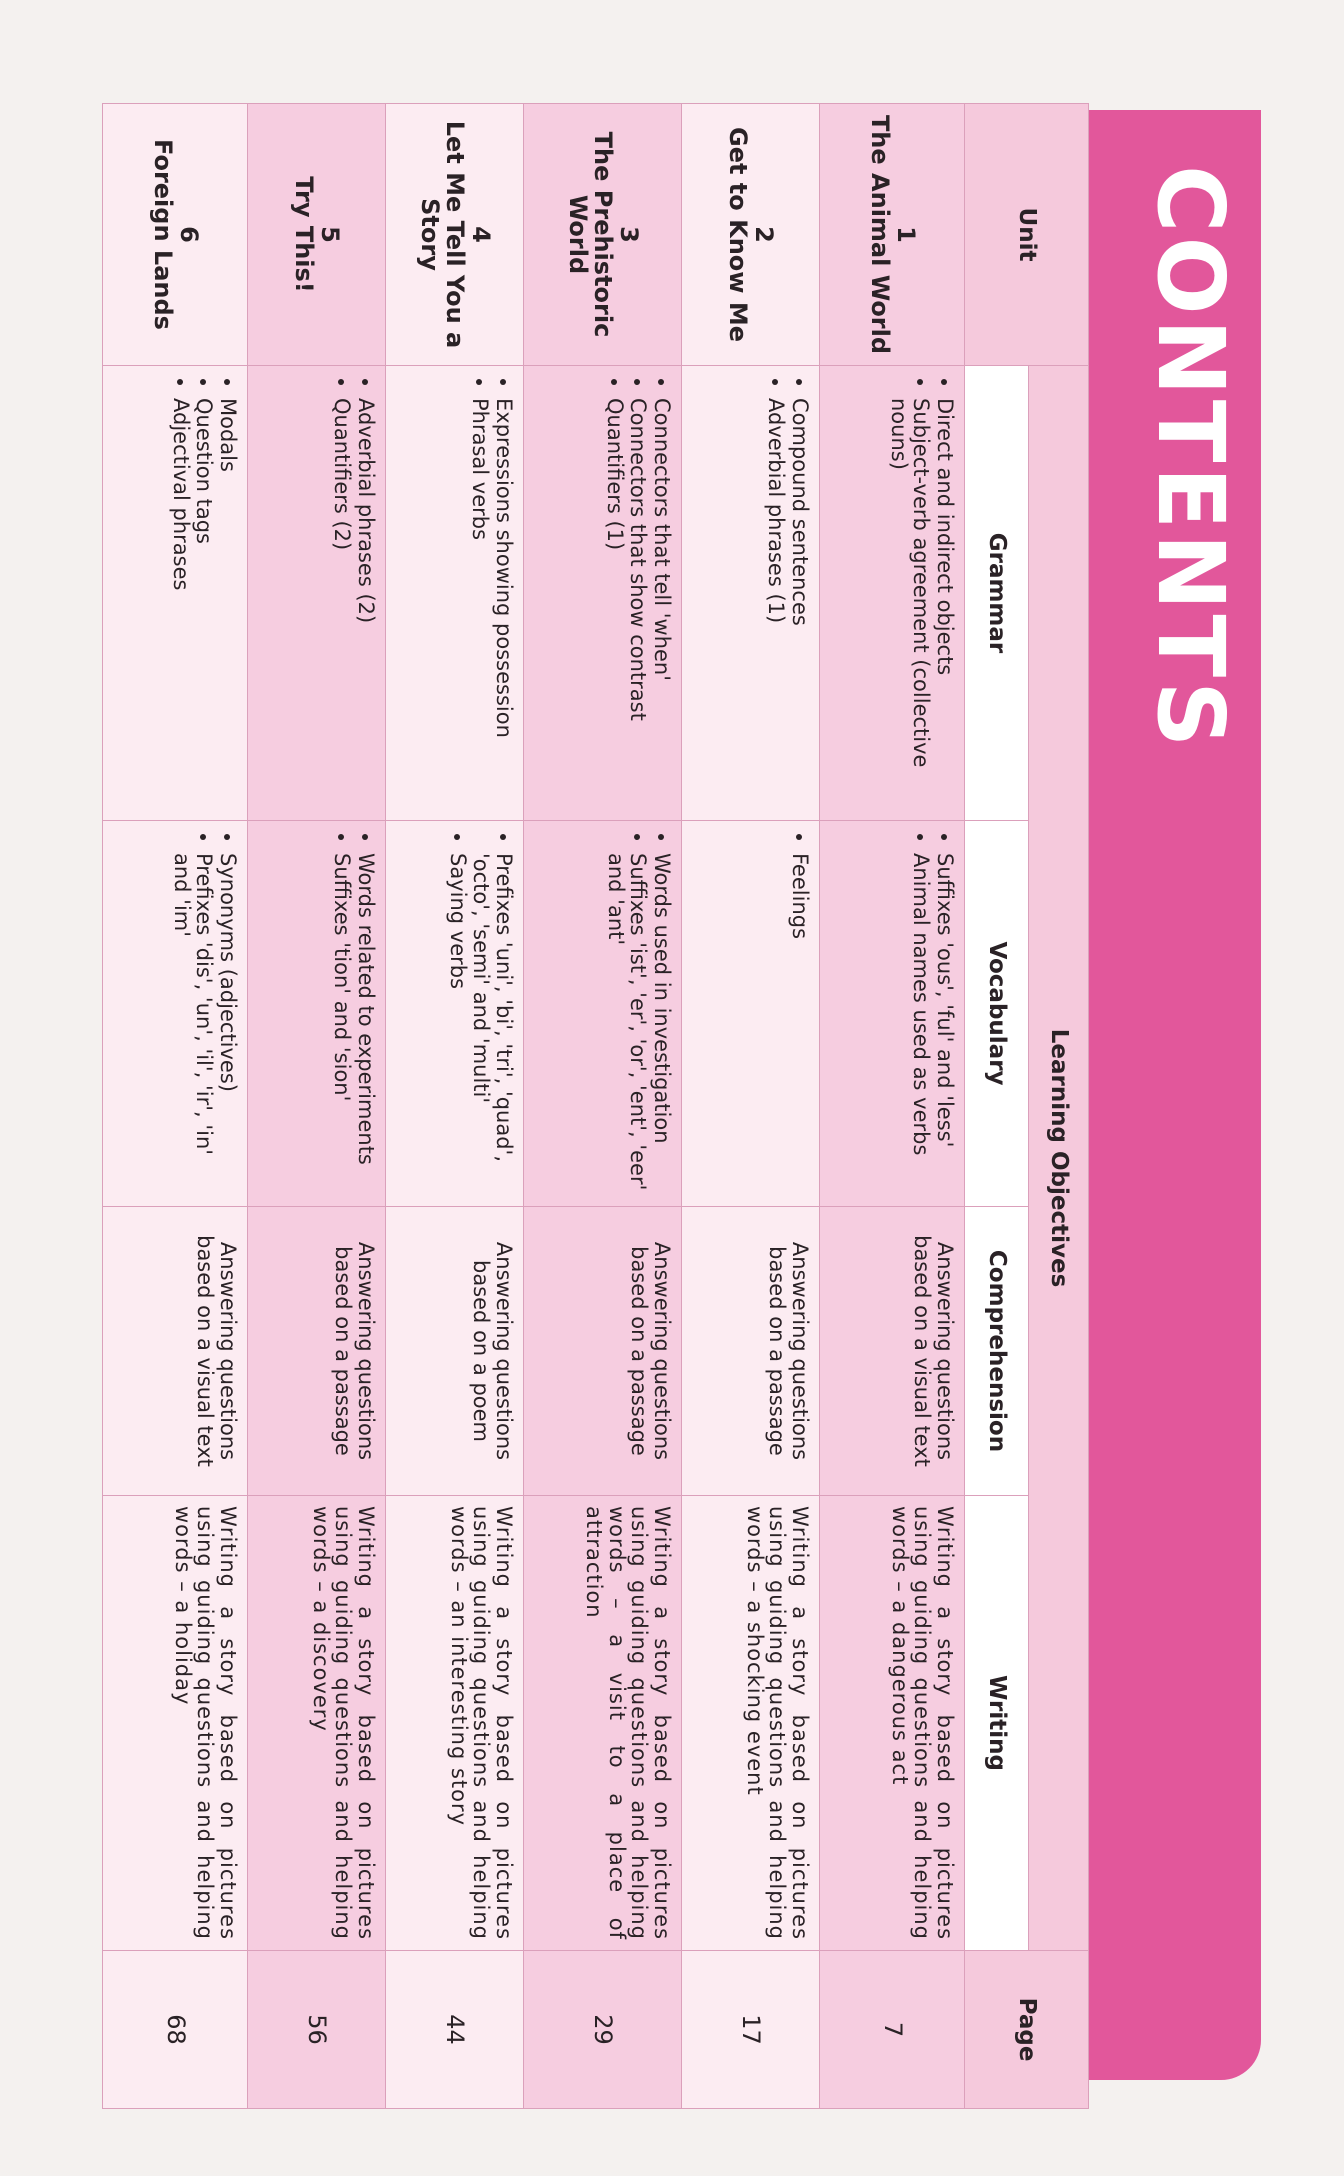 Image resolution: width=1344 pixels, height=2176 pixels. What do you see at coordinates (996, 1723) in the screenshot?
I see `header-writing: Writing` at bounding box center [996, 1723].